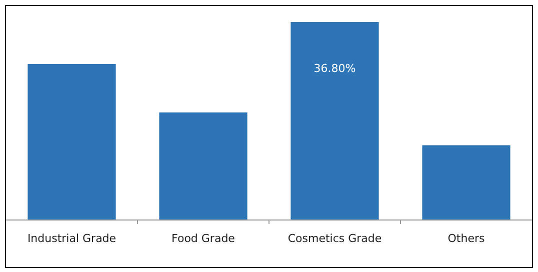 This screenshot has height=272, width=538. I want to click on x-tick-label: Industrial Grade, so click(71, 238).